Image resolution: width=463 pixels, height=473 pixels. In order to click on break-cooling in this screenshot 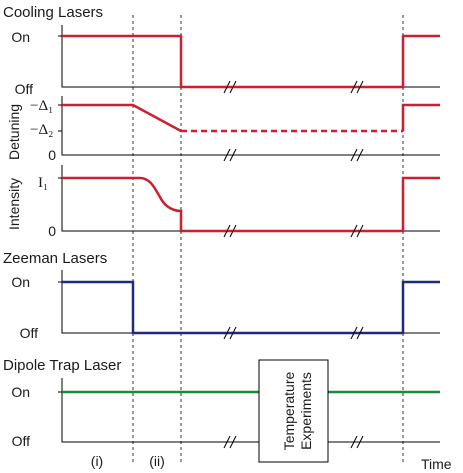, I will do `click(293, 87)`.